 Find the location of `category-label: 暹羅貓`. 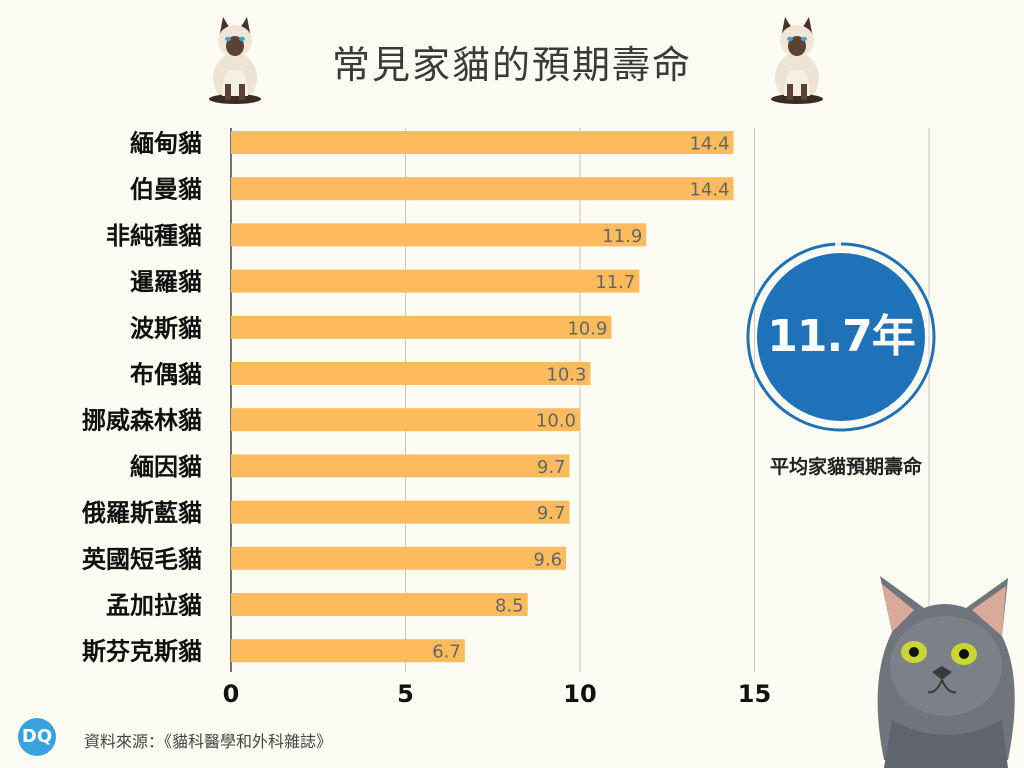

category-label: 暹羅貓 is located at coordinates (166, 282).